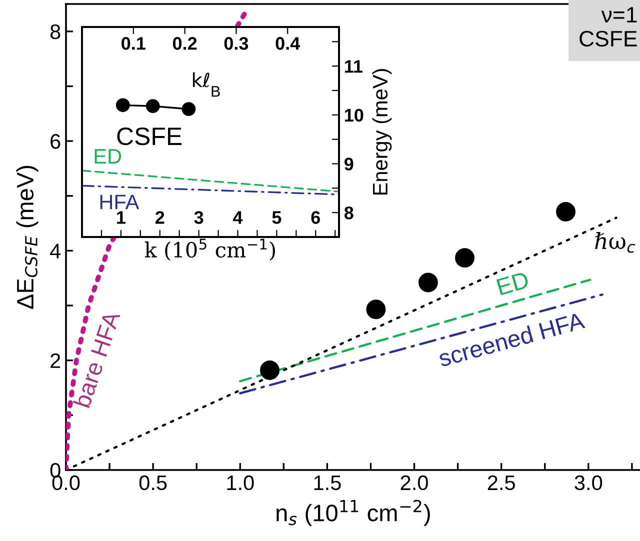 This screenshot has width=640, height=541. I want to click on y2-axis-title: Energy (meV), so click(382, 132).